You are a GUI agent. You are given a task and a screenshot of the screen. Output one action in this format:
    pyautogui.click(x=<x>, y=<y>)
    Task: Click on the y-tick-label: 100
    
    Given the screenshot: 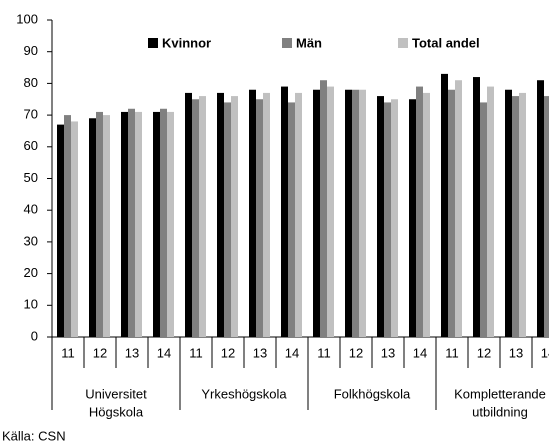 What is the action you would take?
    pyautogui.click(x=27, y=18)
    